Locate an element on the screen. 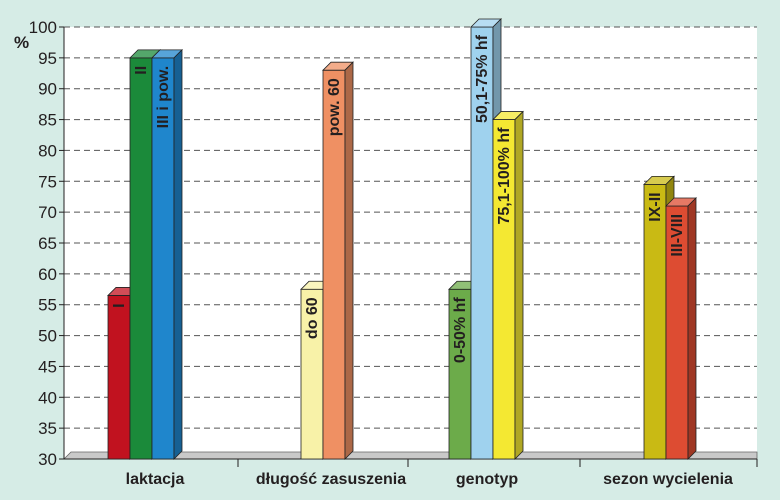 Image resolution: width=780 pixels, height=500 pixels. category-label: laktacja is located at coordinates (155, 479).